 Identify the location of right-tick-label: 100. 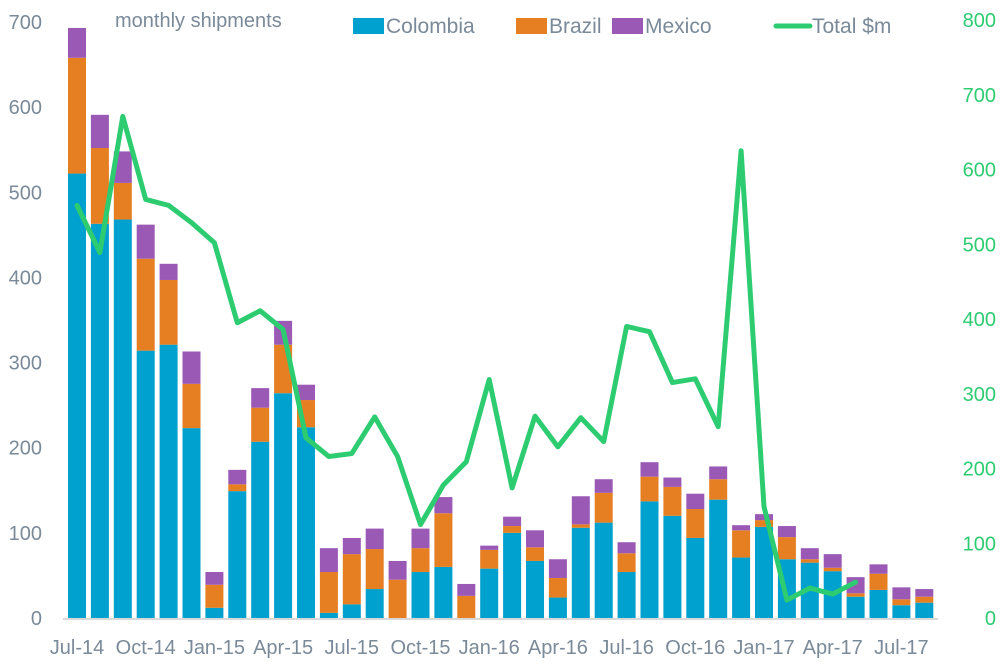
(979, 544).